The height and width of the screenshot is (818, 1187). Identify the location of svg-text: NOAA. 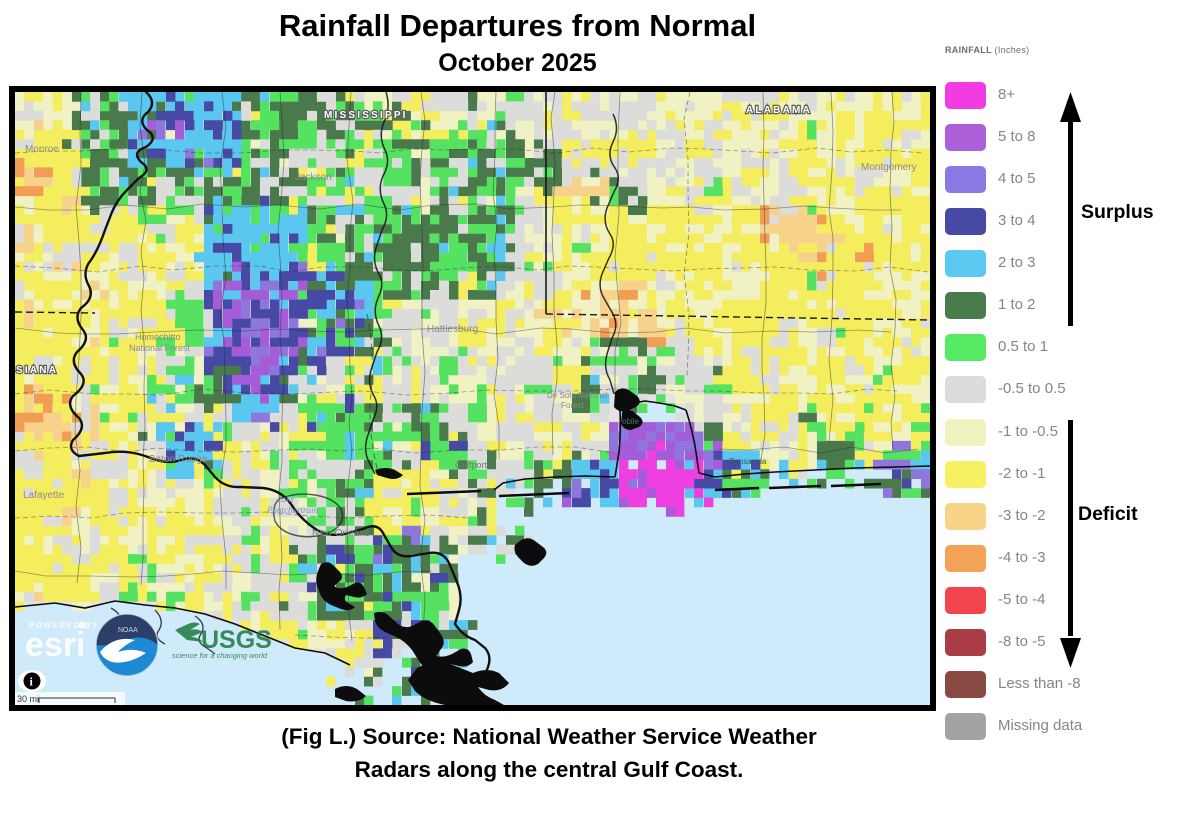
(128, 630).